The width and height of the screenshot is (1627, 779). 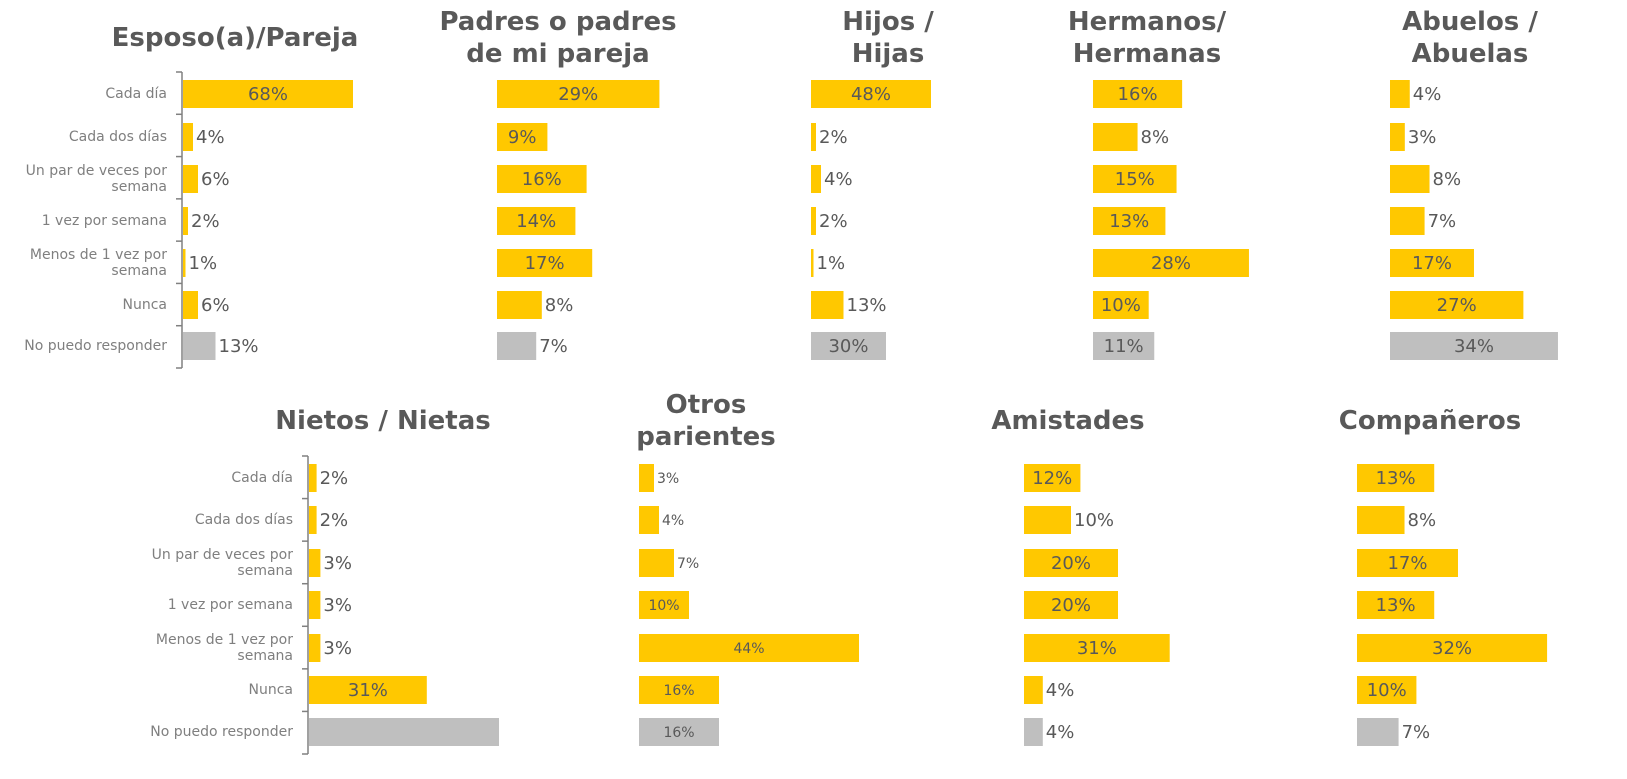 I want to click on value-label: 32%, so click(x=1452, y=648).